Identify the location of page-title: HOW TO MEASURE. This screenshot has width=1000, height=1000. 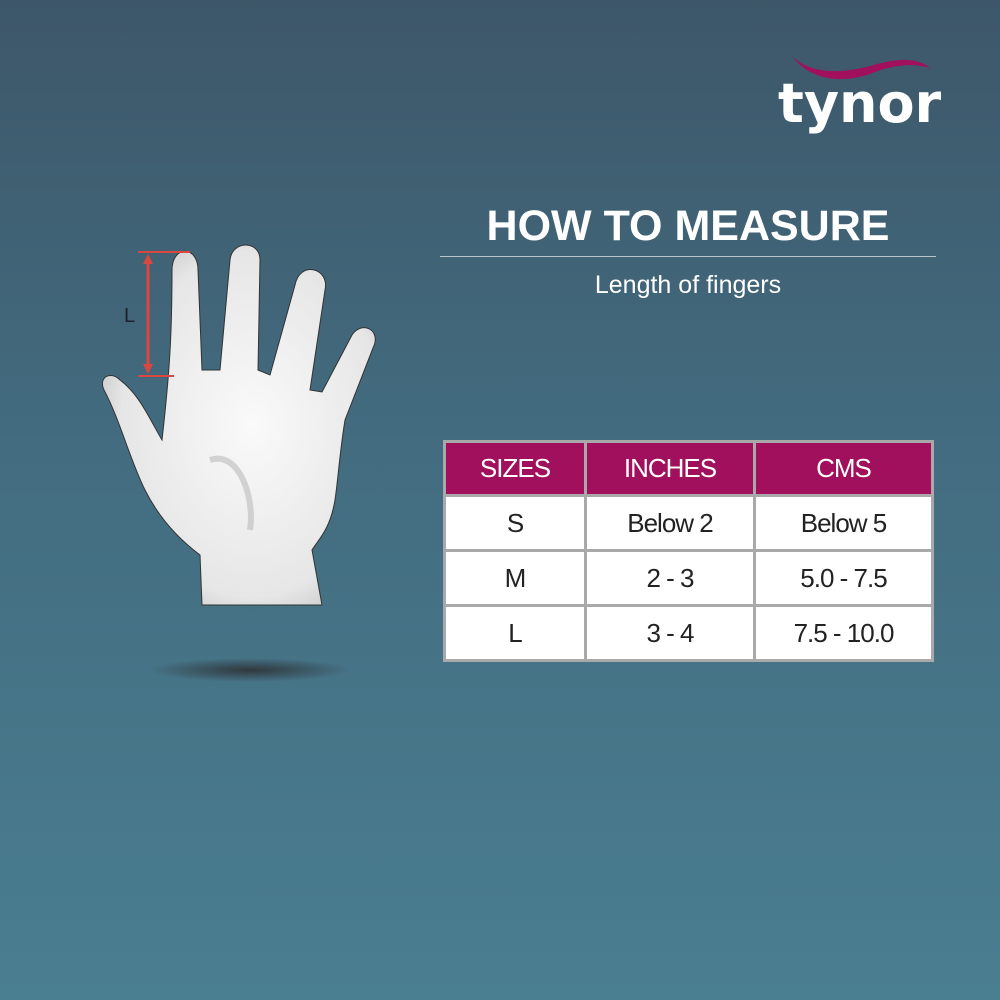
(688, 226).